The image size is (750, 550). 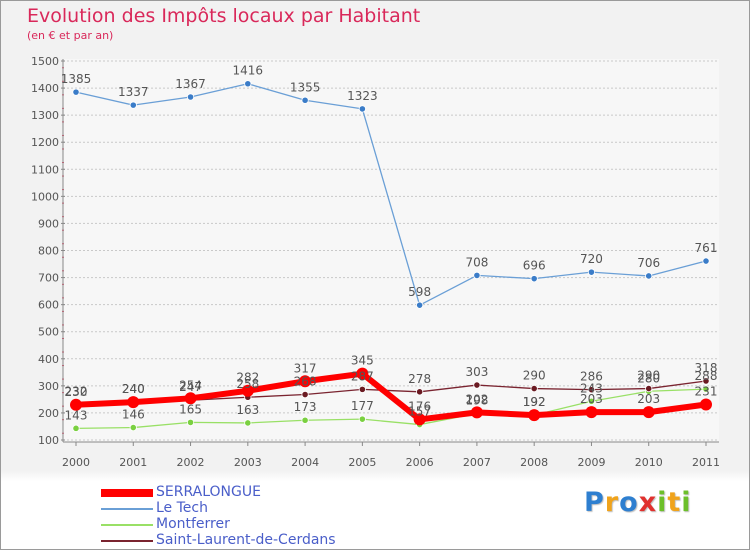 What do you see at coordinates (706, 368) in the screenshot?
I see `data-label: 318` at bounding box center [706, 368].